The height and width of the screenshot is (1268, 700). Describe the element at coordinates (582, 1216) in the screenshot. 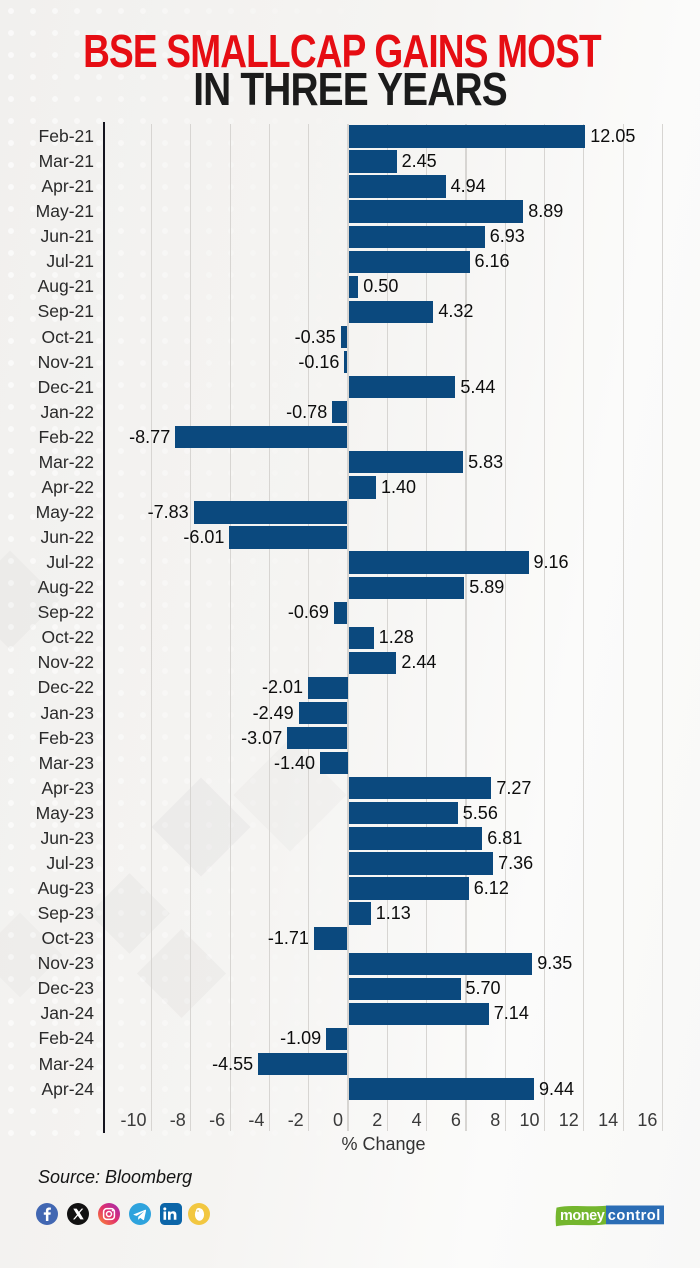

I see `svg-text: money` at that location.